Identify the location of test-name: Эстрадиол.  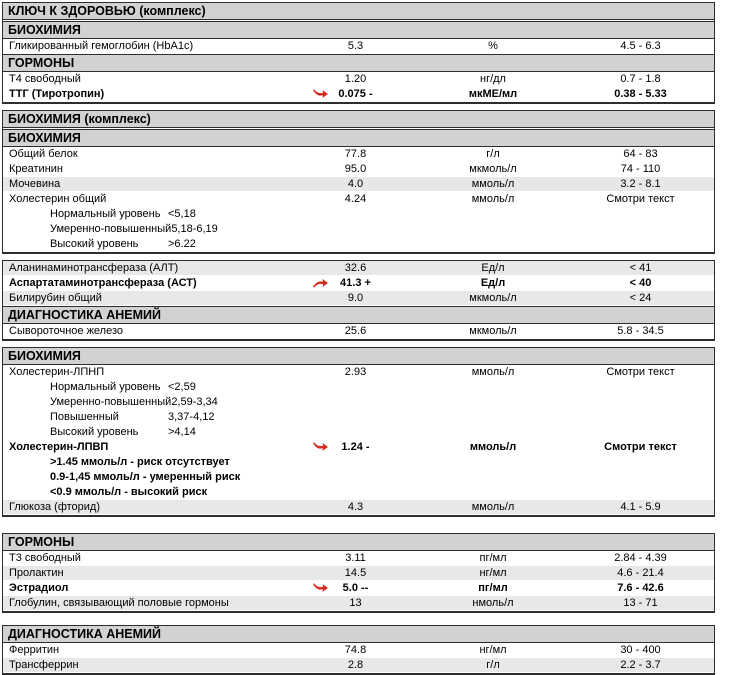
(39, 588).